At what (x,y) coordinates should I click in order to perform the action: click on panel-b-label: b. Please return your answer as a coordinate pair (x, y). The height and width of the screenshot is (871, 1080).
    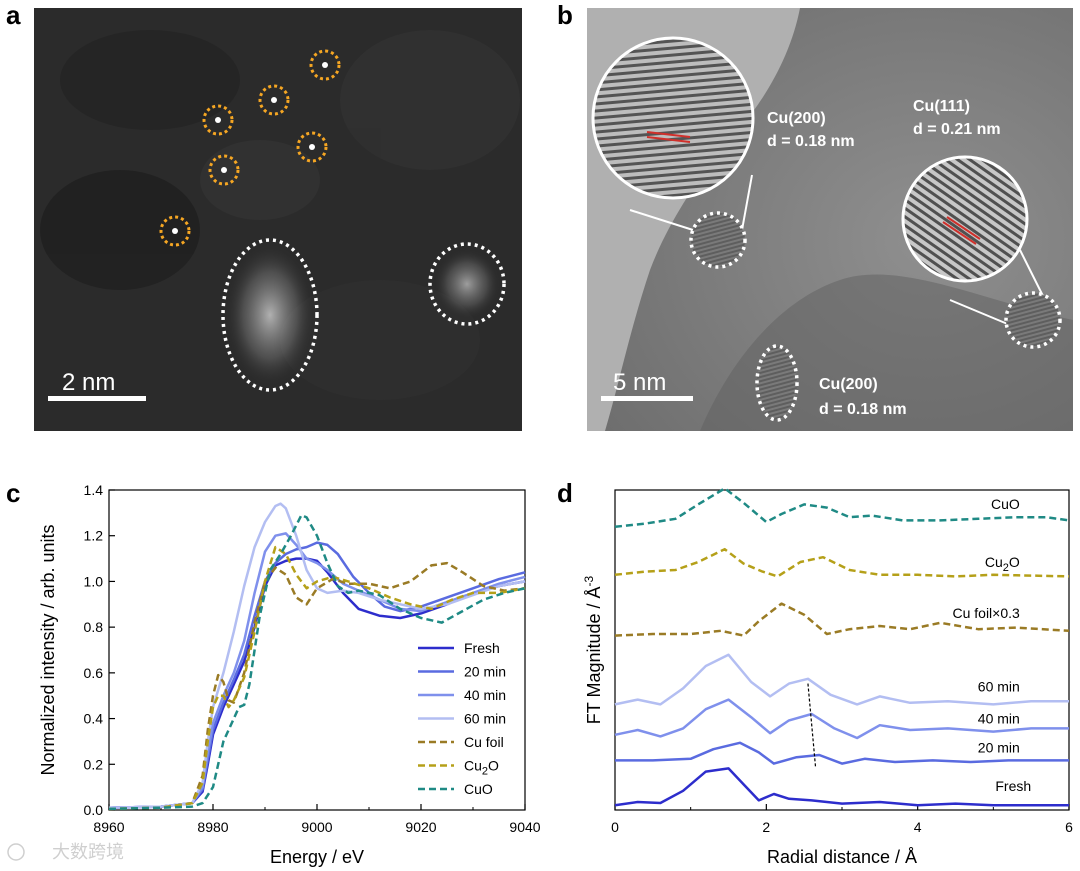
    Looking at the image, I should click on (565, 15).